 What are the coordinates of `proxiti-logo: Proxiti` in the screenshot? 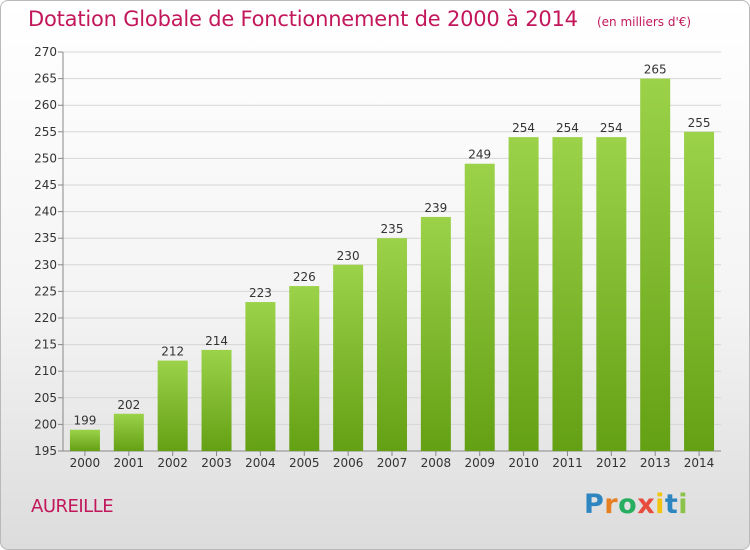 It's located at (636, 504).